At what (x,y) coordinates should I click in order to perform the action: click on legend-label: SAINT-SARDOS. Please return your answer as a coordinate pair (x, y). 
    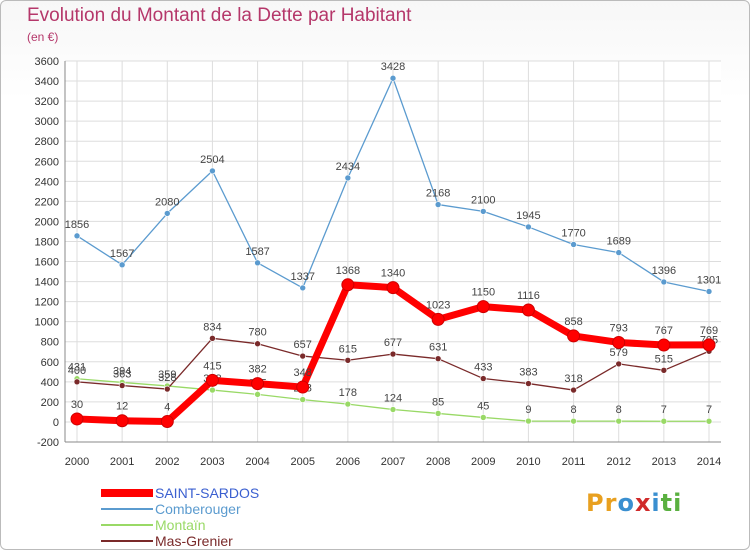
    Looking at the image, I should click on (207, 493).